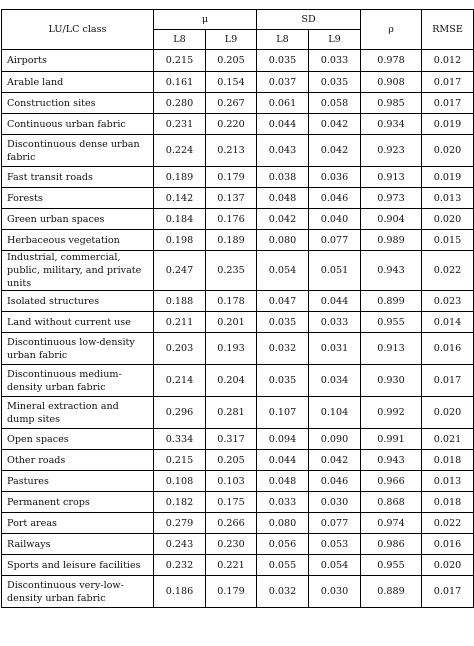  What do you see at coordinates (205, 19) in the screenshot?
I see `header-mu: μ` at bounding box center [205, 19].